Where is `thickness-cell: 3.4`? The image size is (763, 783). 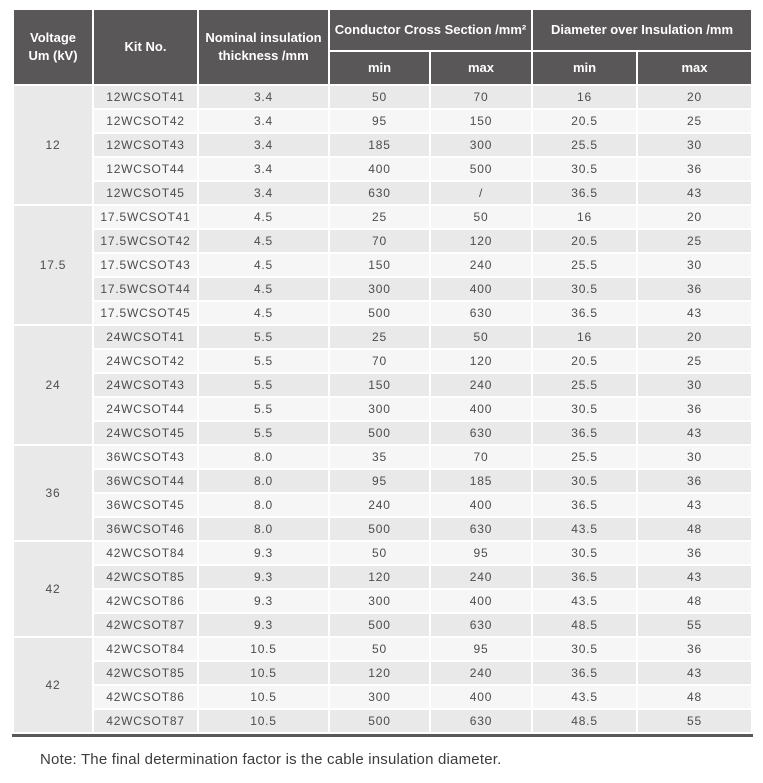 thickness-cell: 3.4 is located at coordinates (263, 145).